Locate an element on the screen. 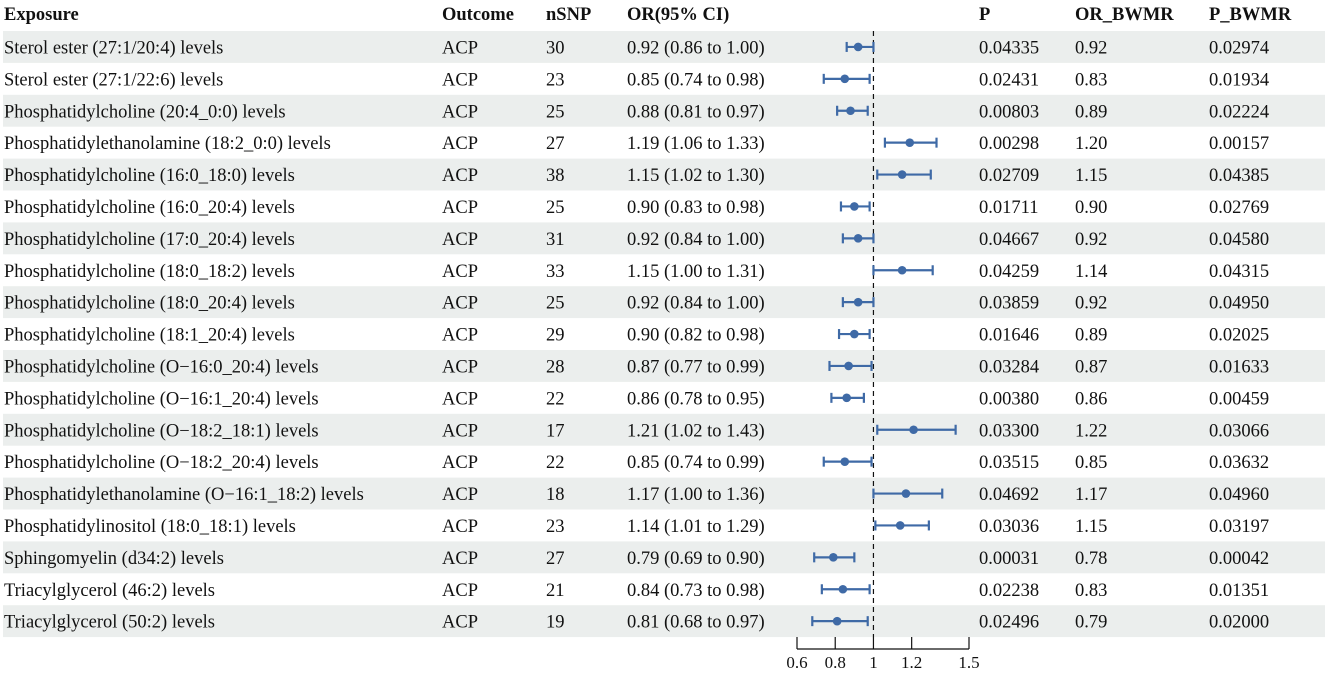 Image resolution: width=1325 pixels, height=673 pixels. cell-nsnp: 27 is located at coordinates (555, 144).